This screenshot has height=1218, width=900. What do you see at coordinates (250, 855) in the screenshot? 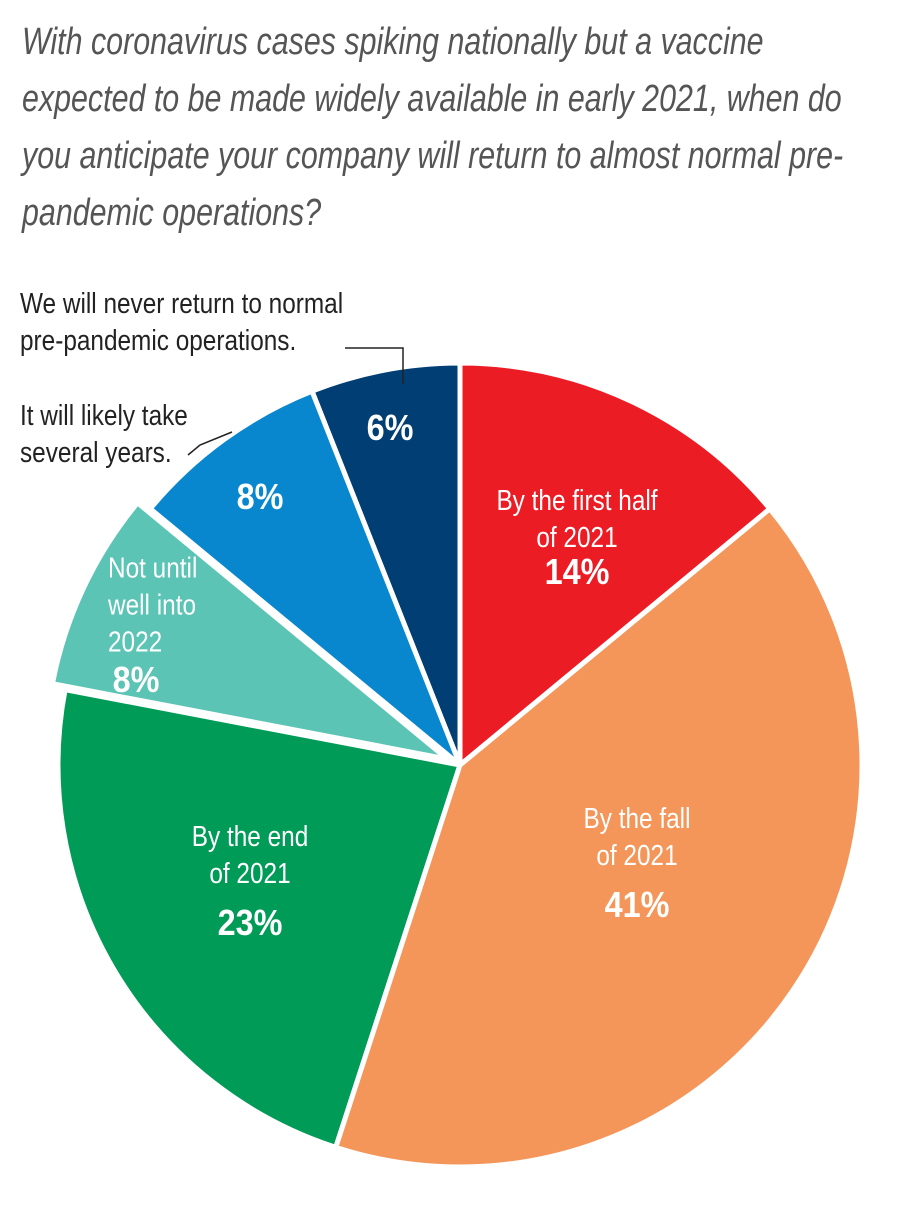
I see `slice-label: By the end of 2021` at bounding box center [250, 855].